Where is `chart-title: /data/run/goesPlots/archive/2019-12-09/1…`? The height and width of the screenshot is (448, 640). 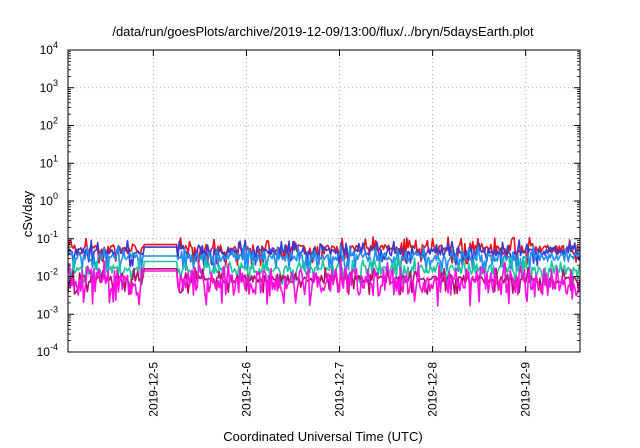 chart-title: /data/run/goesPlots/archive/2019-12-09/1… is located at coordinates (323, 31).